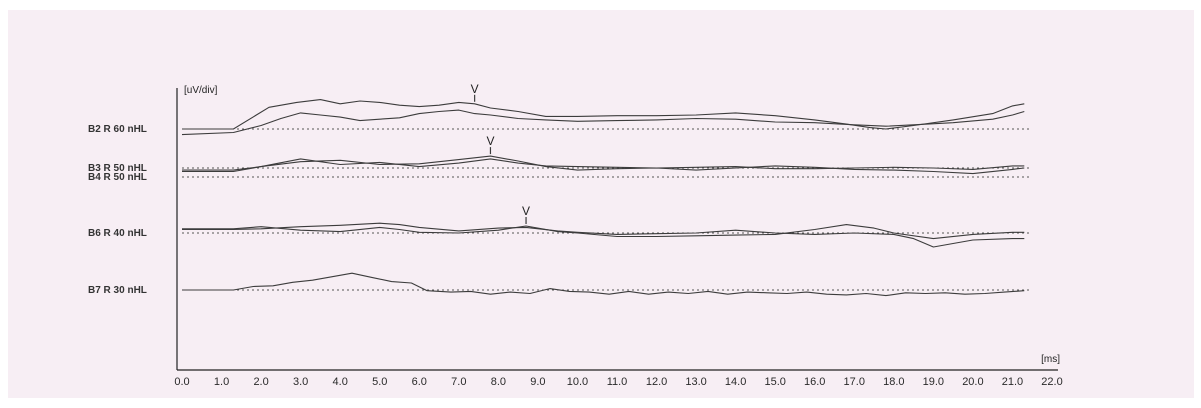  I want to click on x-tick-label: 16.0, so click(814, 382).